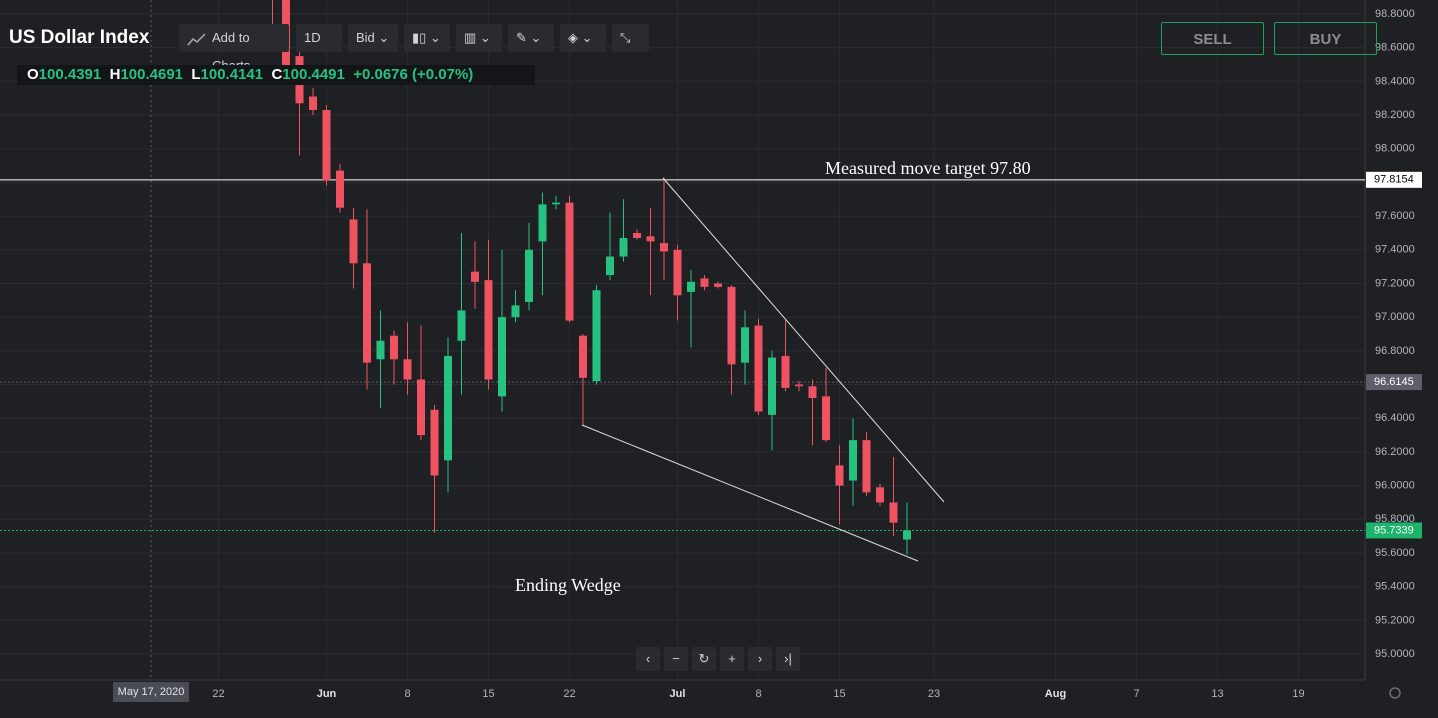  Describe the element at coordinates (1395, 418) in the screenshot. I see `y-tick-label: 96.4000` at that location.